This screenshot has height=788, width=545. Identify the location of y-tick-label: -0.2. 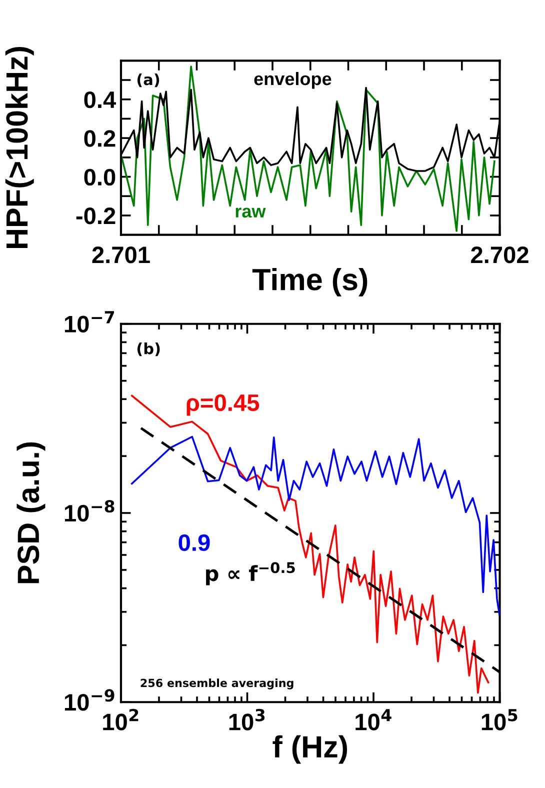
(96, 216).